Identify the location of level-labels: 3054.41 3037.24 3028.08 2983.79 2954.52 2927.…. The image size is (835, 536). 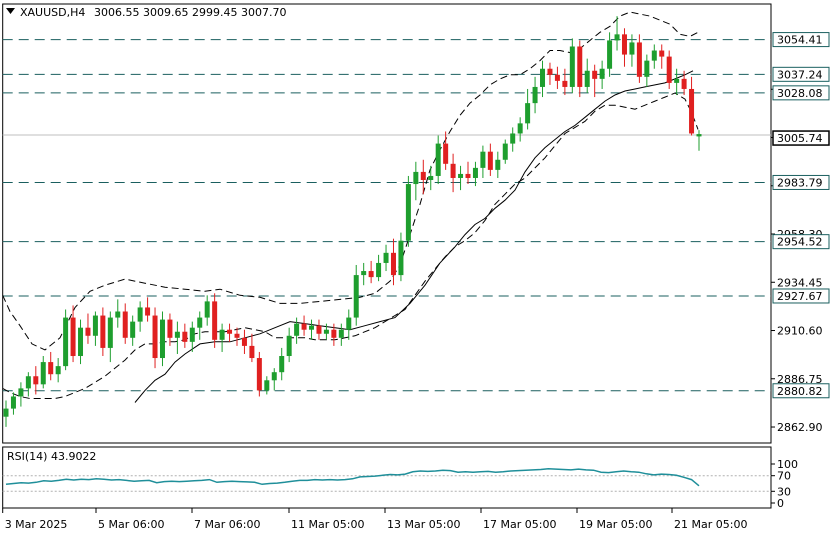
(801, 215).